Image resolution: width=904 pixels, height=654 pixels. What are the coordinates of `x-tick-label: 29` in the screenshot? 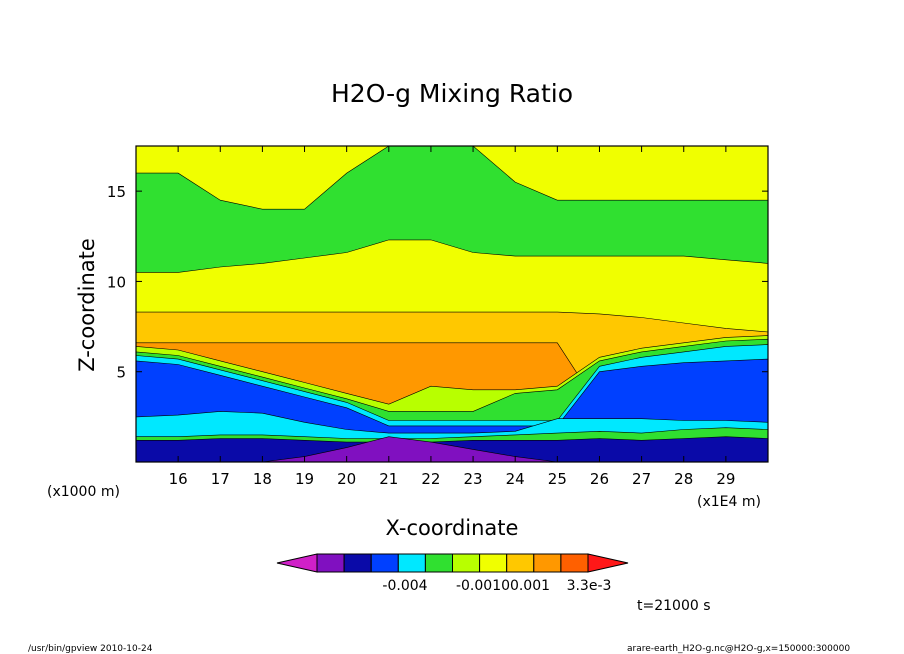 It's located at (725, 479).